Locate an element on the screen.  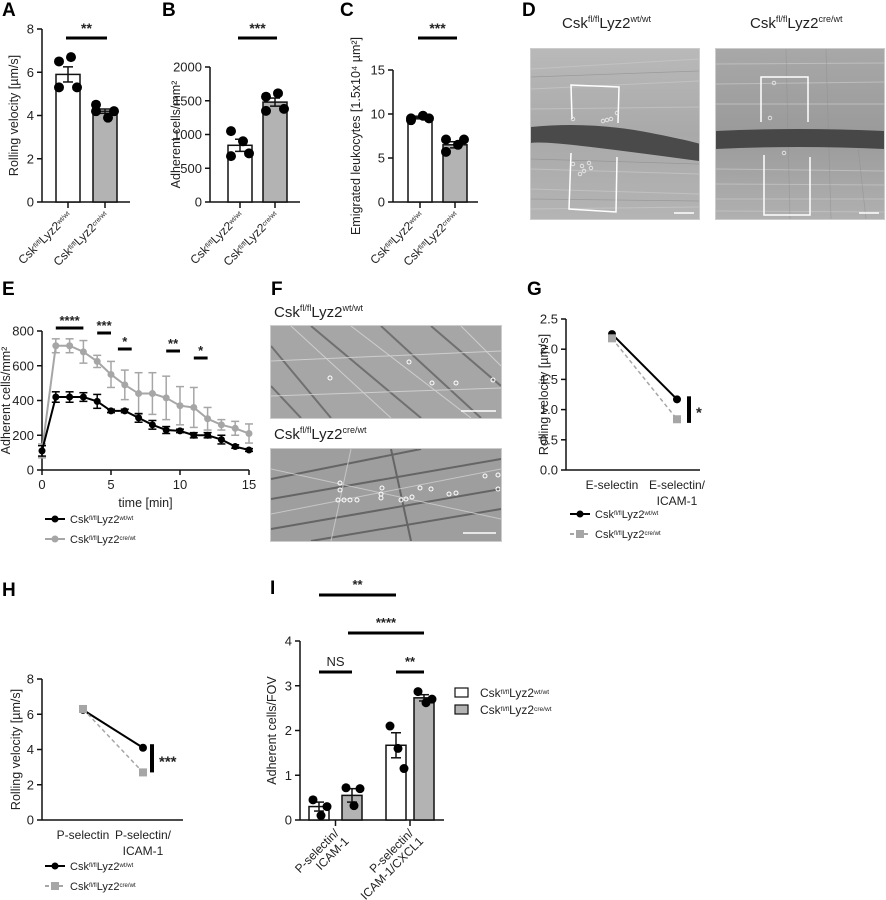
svg-text: 500 is located at coordinates (191, 168).